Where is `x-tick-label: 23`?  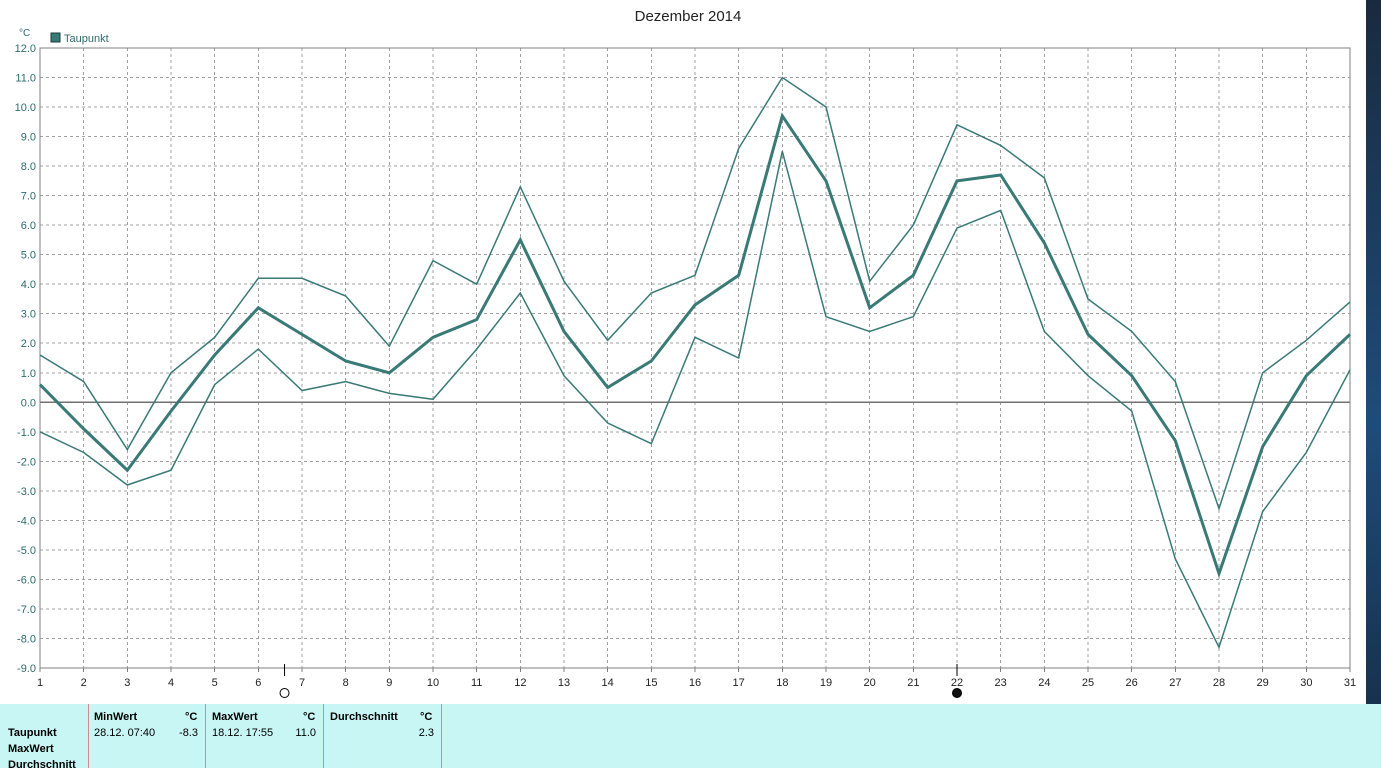 x-tick-label: 23 is located at coordinates (1001, 683).